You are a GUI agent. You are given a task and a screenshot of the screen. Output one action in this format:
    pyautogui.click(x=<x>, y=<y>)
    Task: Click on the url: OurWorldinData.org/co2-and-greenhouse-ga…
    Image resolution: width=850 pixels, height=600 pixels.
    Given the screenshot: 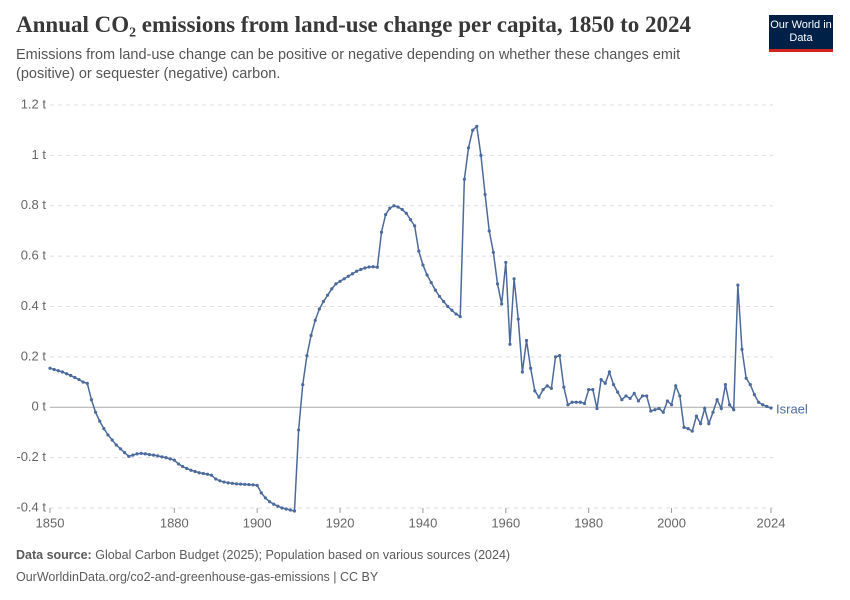 What is the action you would take?
    pyautogui.click(x=197, y=577)
    